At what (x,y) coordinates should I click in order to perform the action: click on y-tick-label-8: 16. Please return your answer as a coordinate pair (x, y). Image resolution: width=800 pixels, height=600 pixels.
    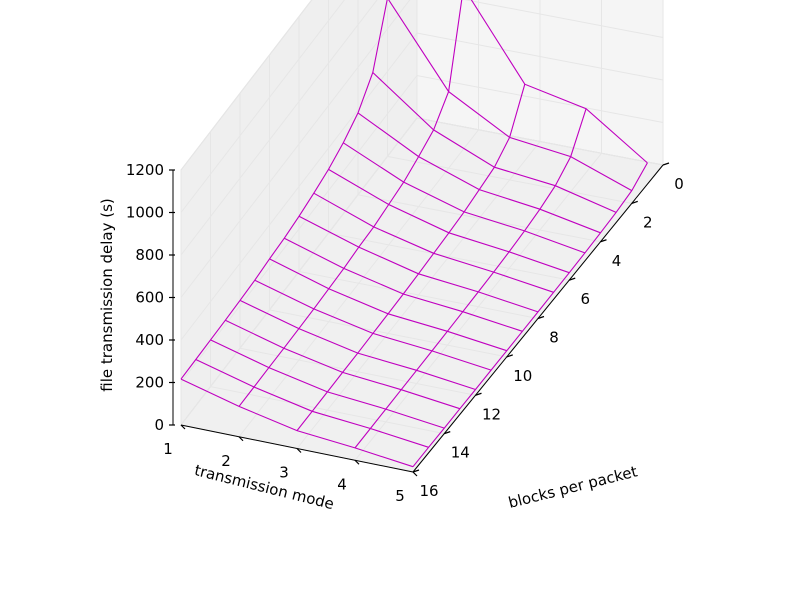
    Looking at the image, I should click on (428, 491).